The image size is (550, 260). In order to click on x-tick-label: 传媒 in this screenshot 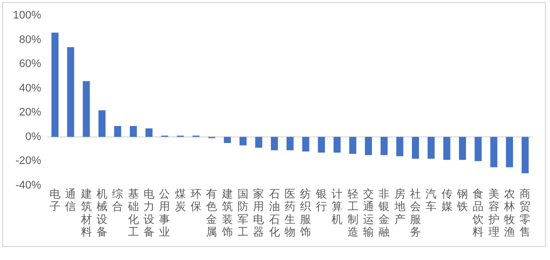, I will do `click(446, 201)`.